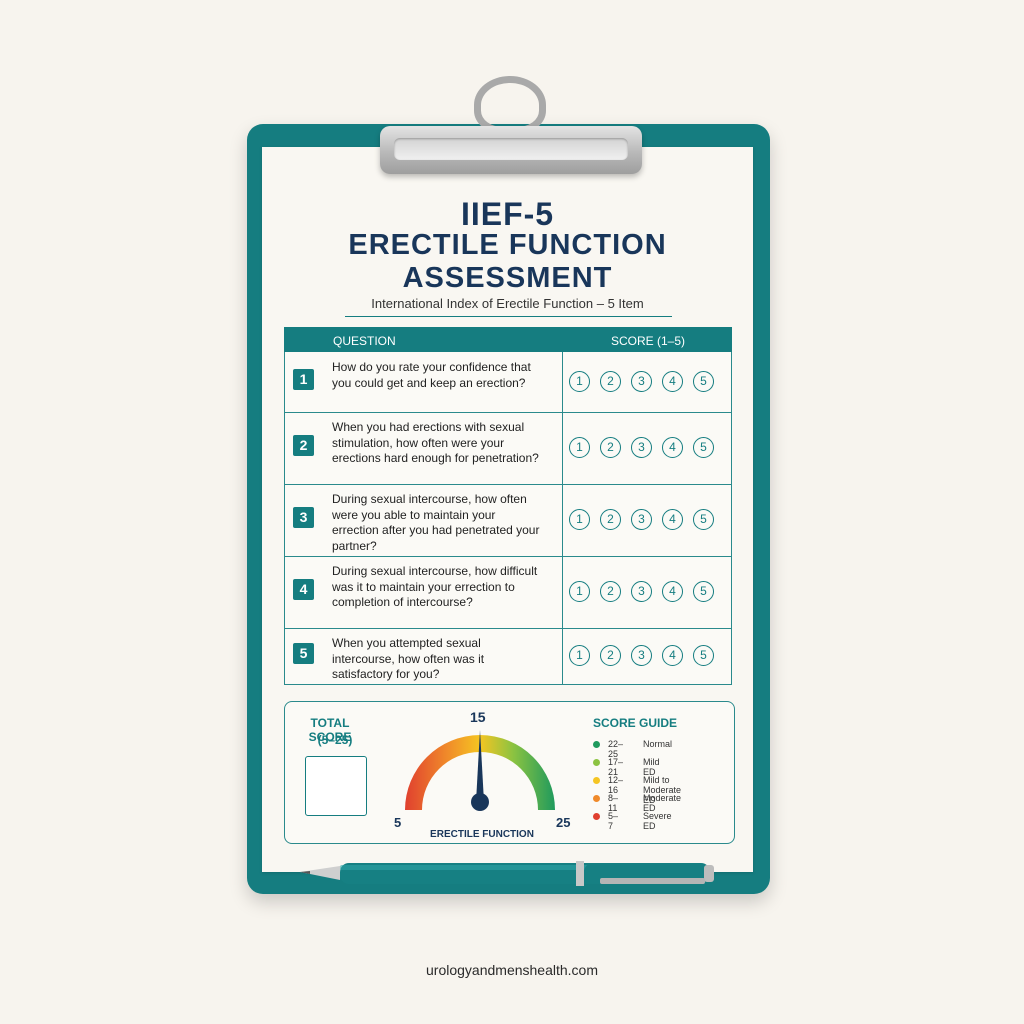  What do you see at coordinates (508, 339) in the screenshot?
I see `table-header: QUESTION SCORE (1–5)` at bounding box center [508, 339].